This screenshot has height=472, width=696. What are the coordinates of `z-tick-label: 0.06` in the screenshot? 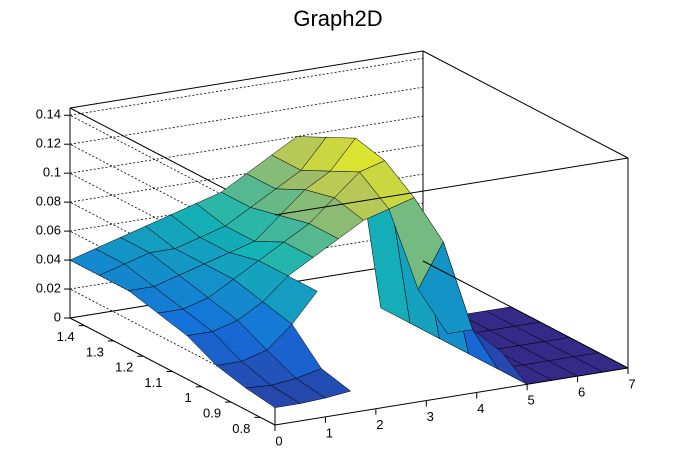 It's located at (48, 230).